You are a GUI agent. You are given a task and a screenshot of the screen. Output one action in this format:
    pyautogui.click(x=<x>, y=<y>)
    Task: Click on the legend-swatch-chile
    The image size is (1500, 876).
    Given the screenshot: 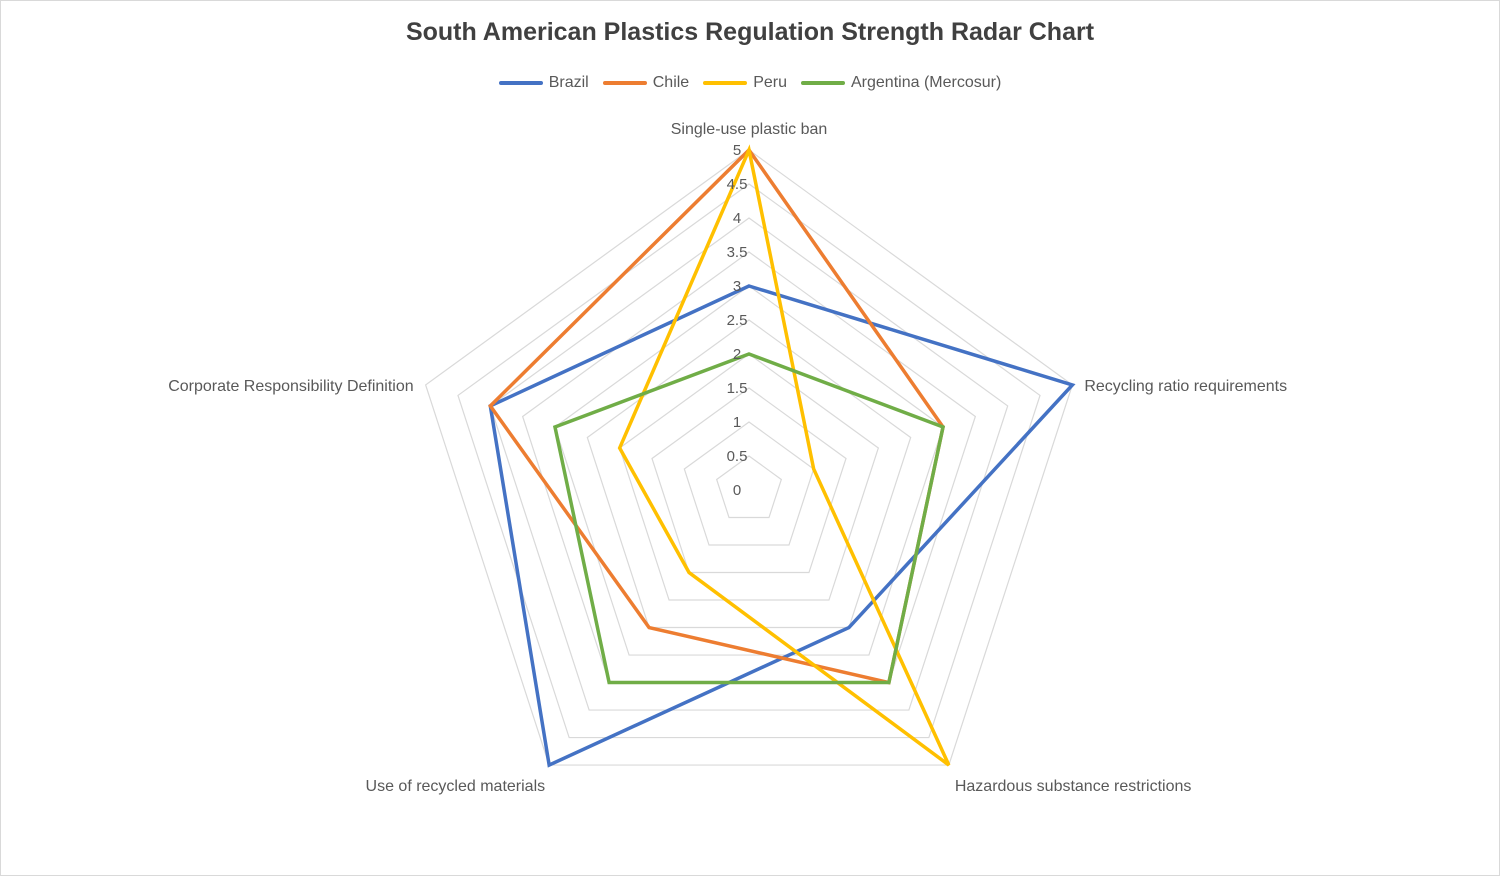 What is the action you would take?
    pyautogui.click(x=624, y=83)
    